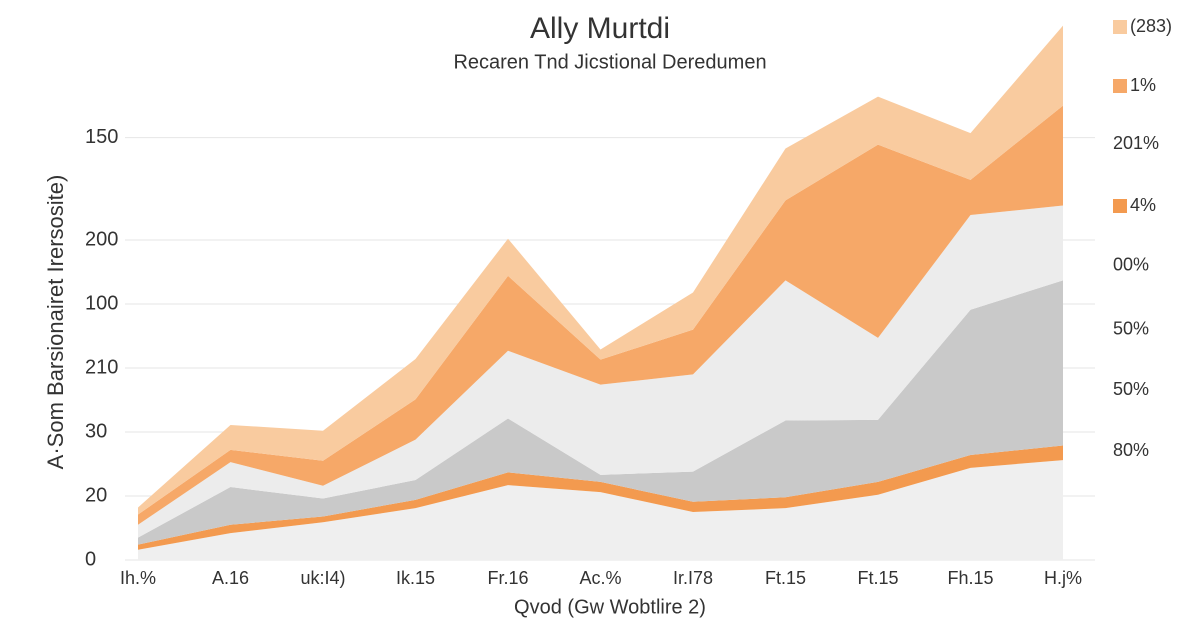 Image resolution: width=1200 pixels, height=630 pixels. Describe the element at coordinates (322, 578) in the screenshot. I see `x-tick-label: uk:I4)` at that location.